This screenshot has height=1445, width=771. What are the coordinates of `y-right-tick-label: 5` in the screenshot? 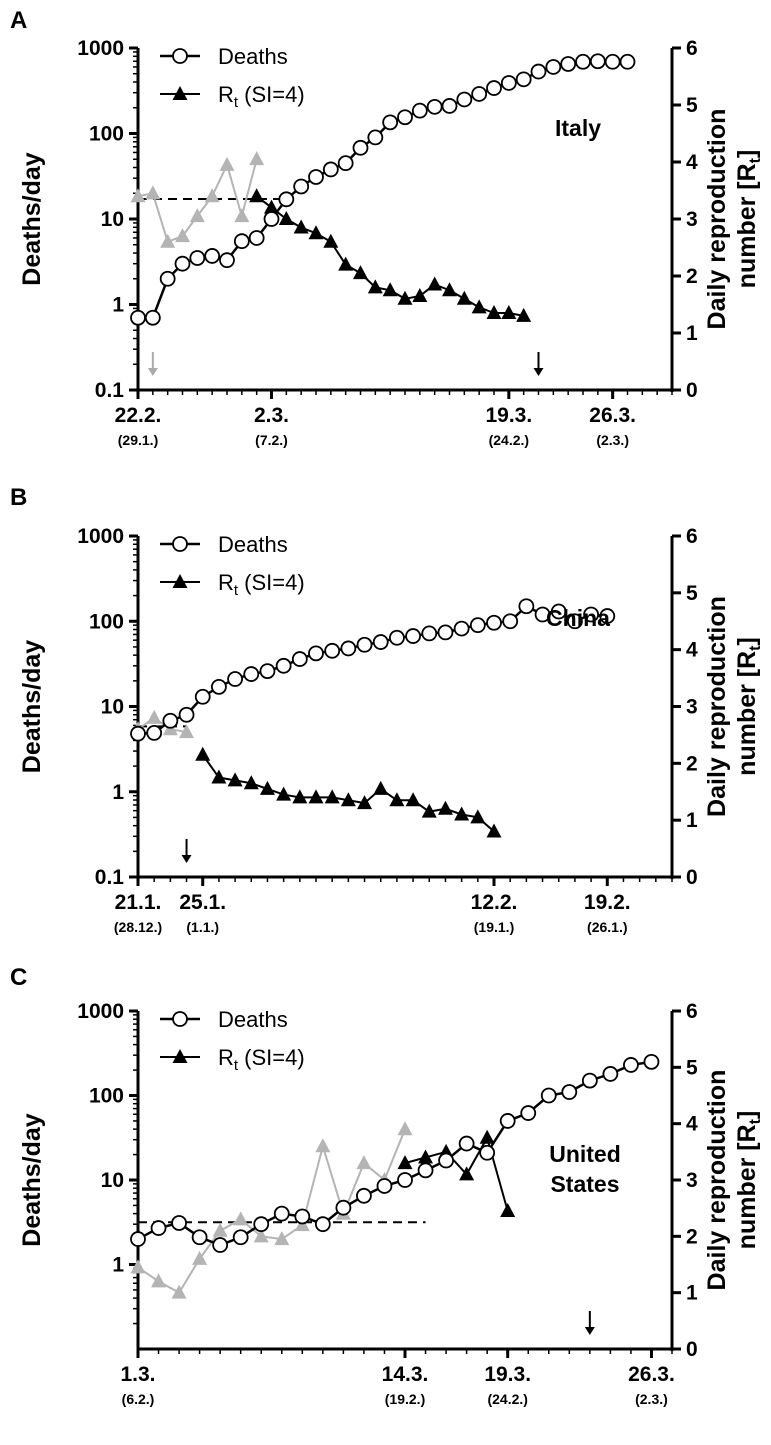 It's located at (692, 1067).